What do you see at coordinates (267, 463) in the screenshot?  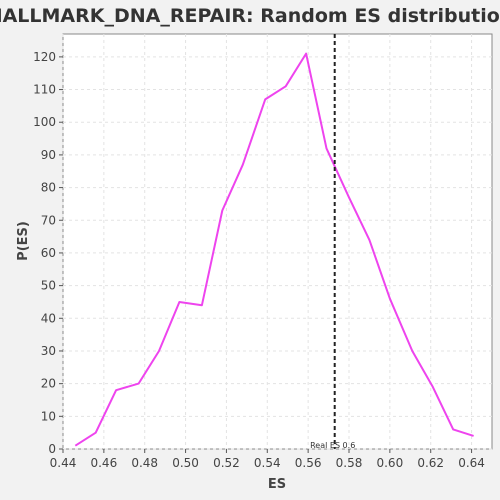 I see `x-tick-label: 0.54` at bounding box center [267, 463].